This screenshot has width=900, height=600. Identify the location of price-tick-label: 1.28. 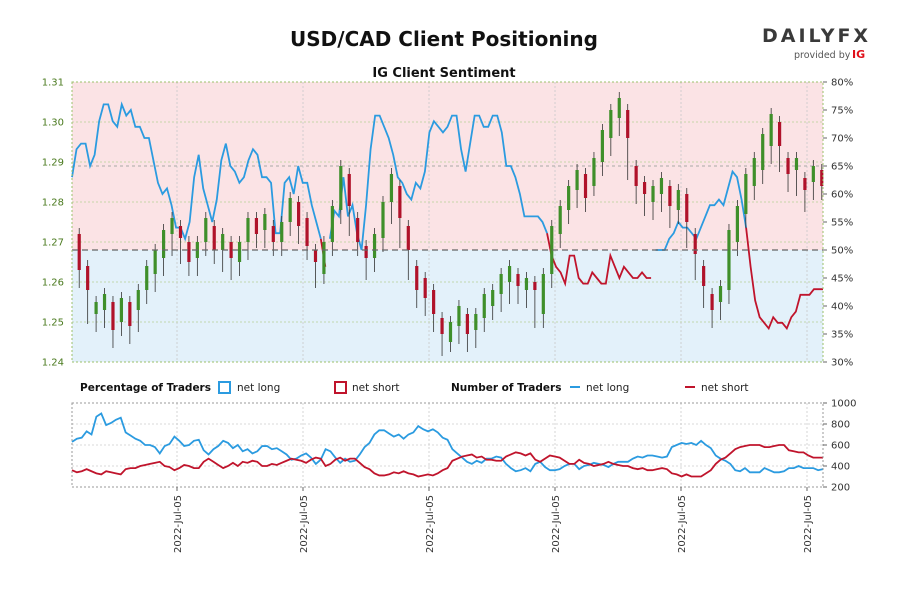
(53, 203).